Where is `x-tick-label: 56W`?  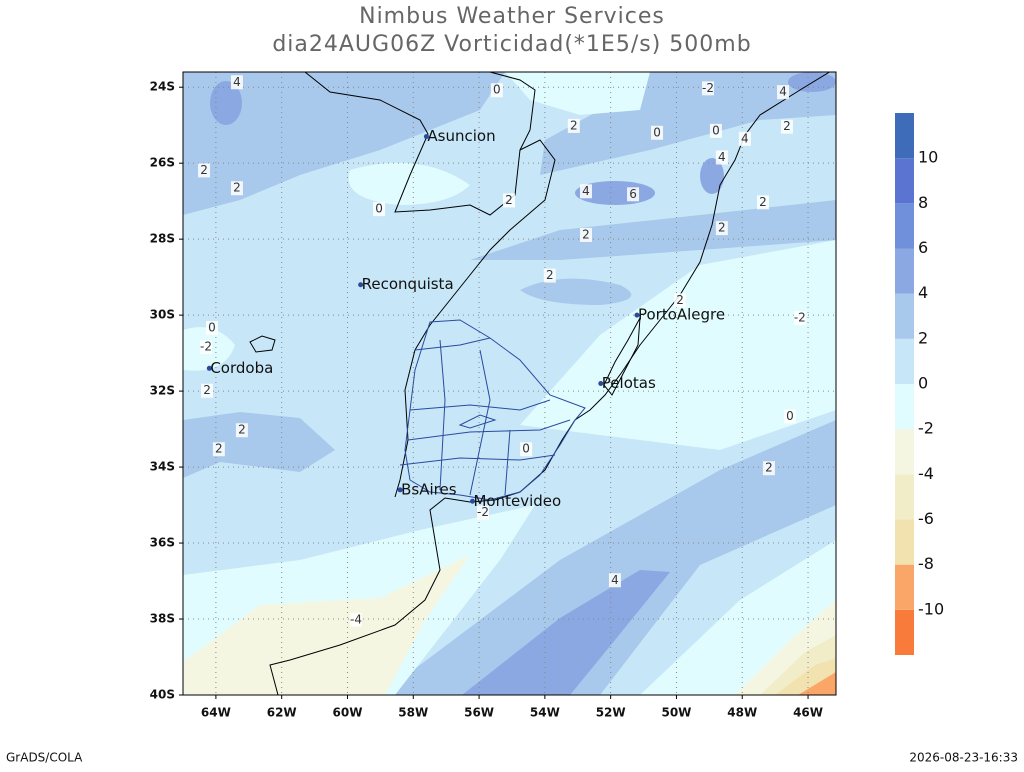
x-tick-label: 56W is located at coordinates (479, 713).